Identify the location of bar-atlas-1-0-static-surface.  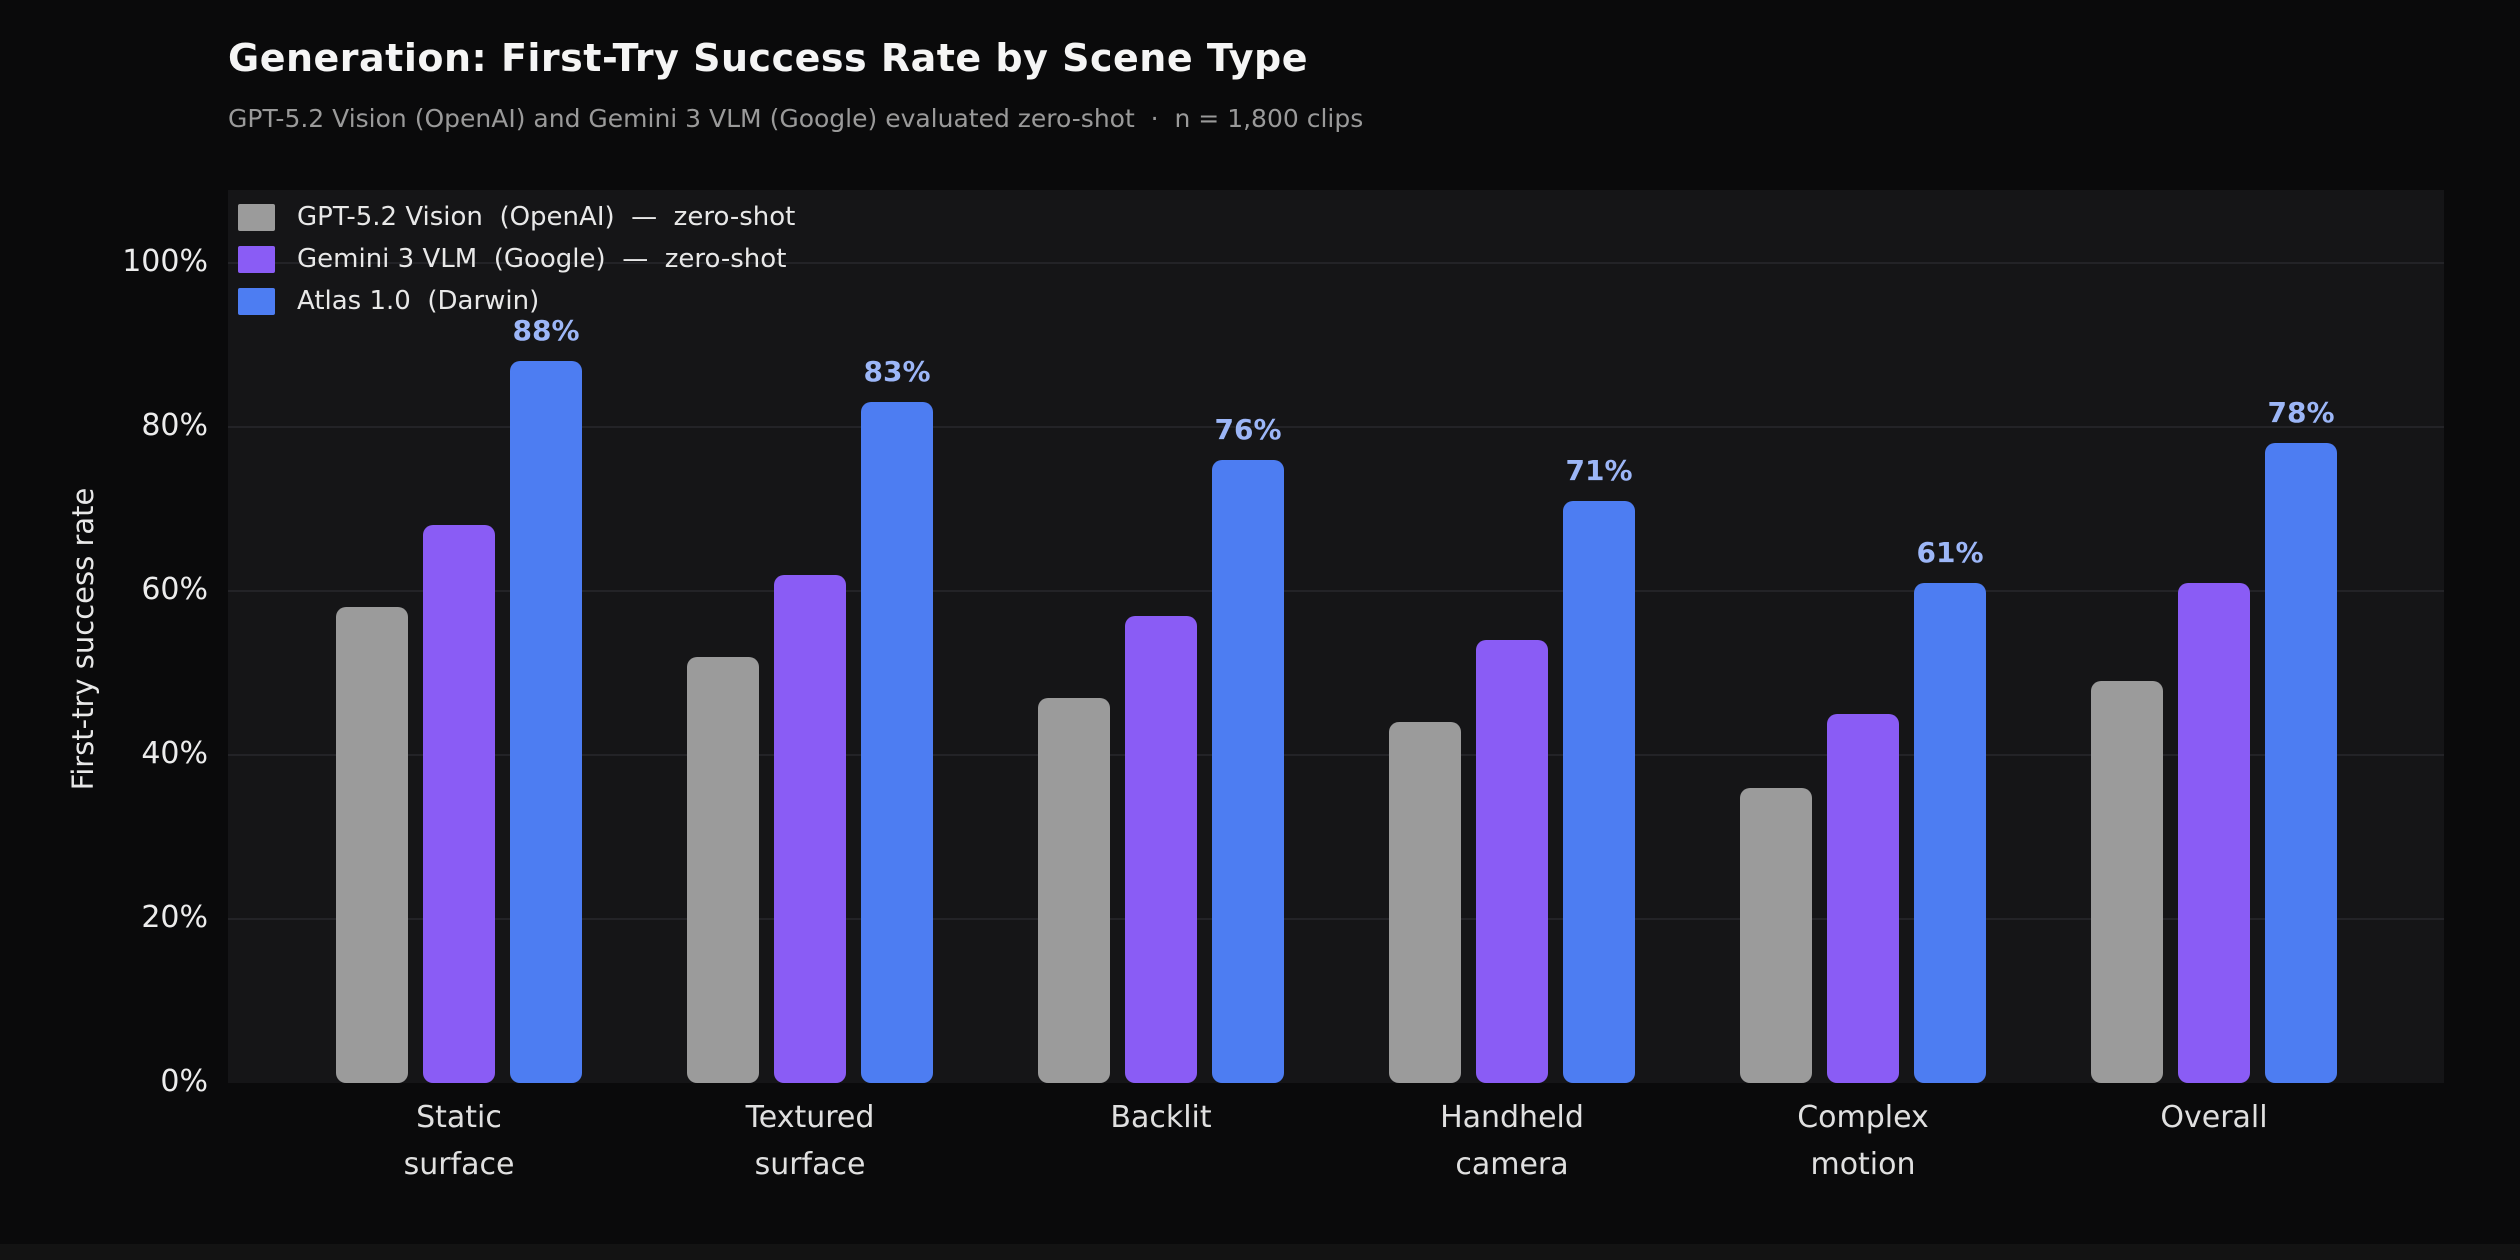
(546, 722).